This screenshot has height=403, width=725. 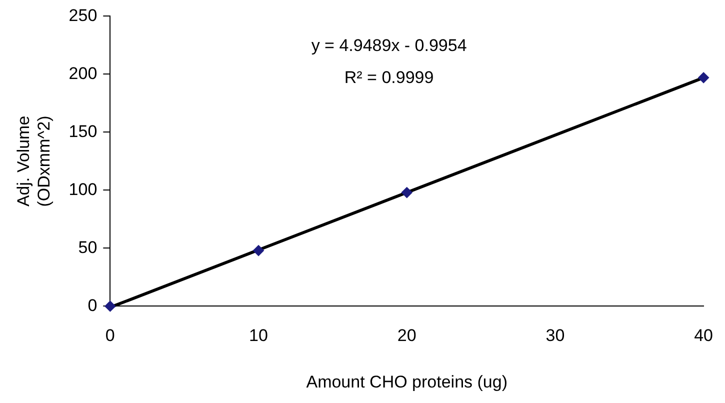 What do you see at coordinates (407, 382) in the screenshot?
I see `x-axis-title: Amount CHO proteins (ug)` at bounding box center [407, 382].